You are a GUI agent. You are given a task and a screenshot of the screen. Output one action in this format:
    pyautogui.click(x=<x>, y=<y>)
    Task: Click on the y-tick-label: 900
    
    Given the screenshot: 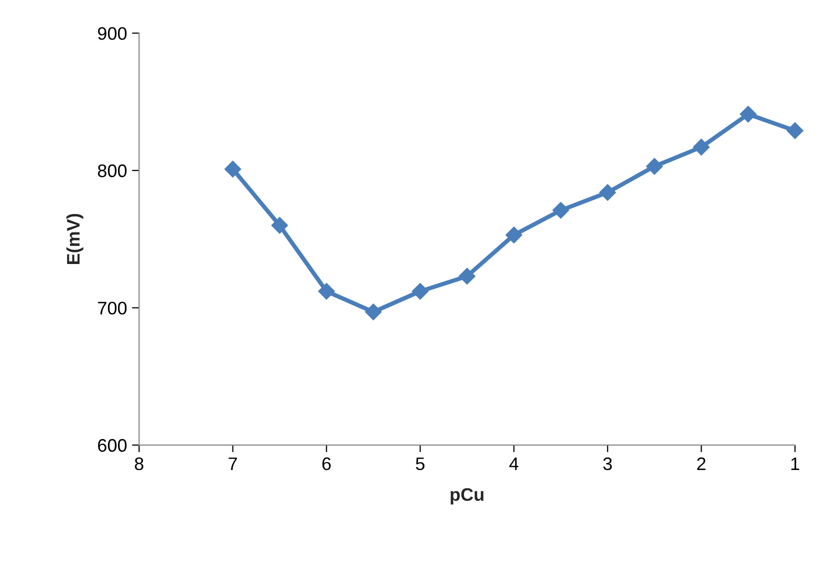 What is the action you would take?
    pyautogui.click(x=112, y=33)
    